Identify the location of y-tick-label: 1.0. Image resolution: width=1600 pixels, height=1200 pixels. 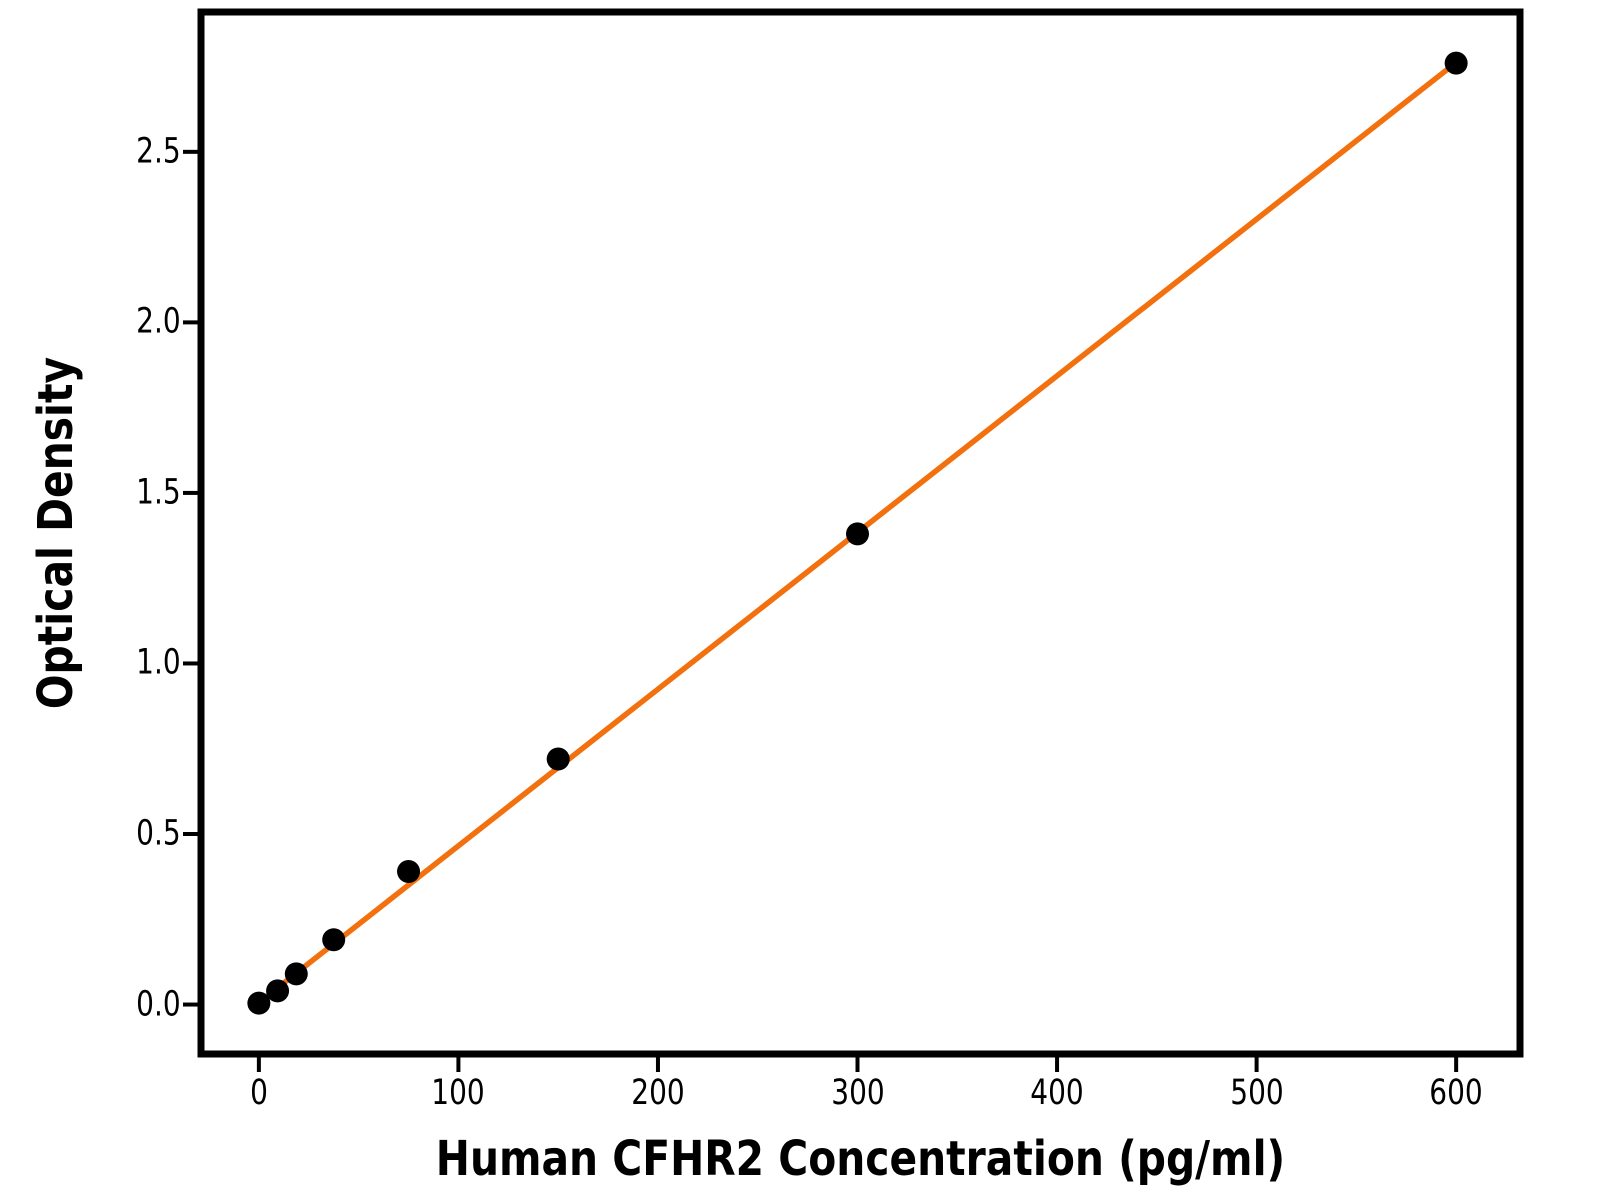
(158, 662).